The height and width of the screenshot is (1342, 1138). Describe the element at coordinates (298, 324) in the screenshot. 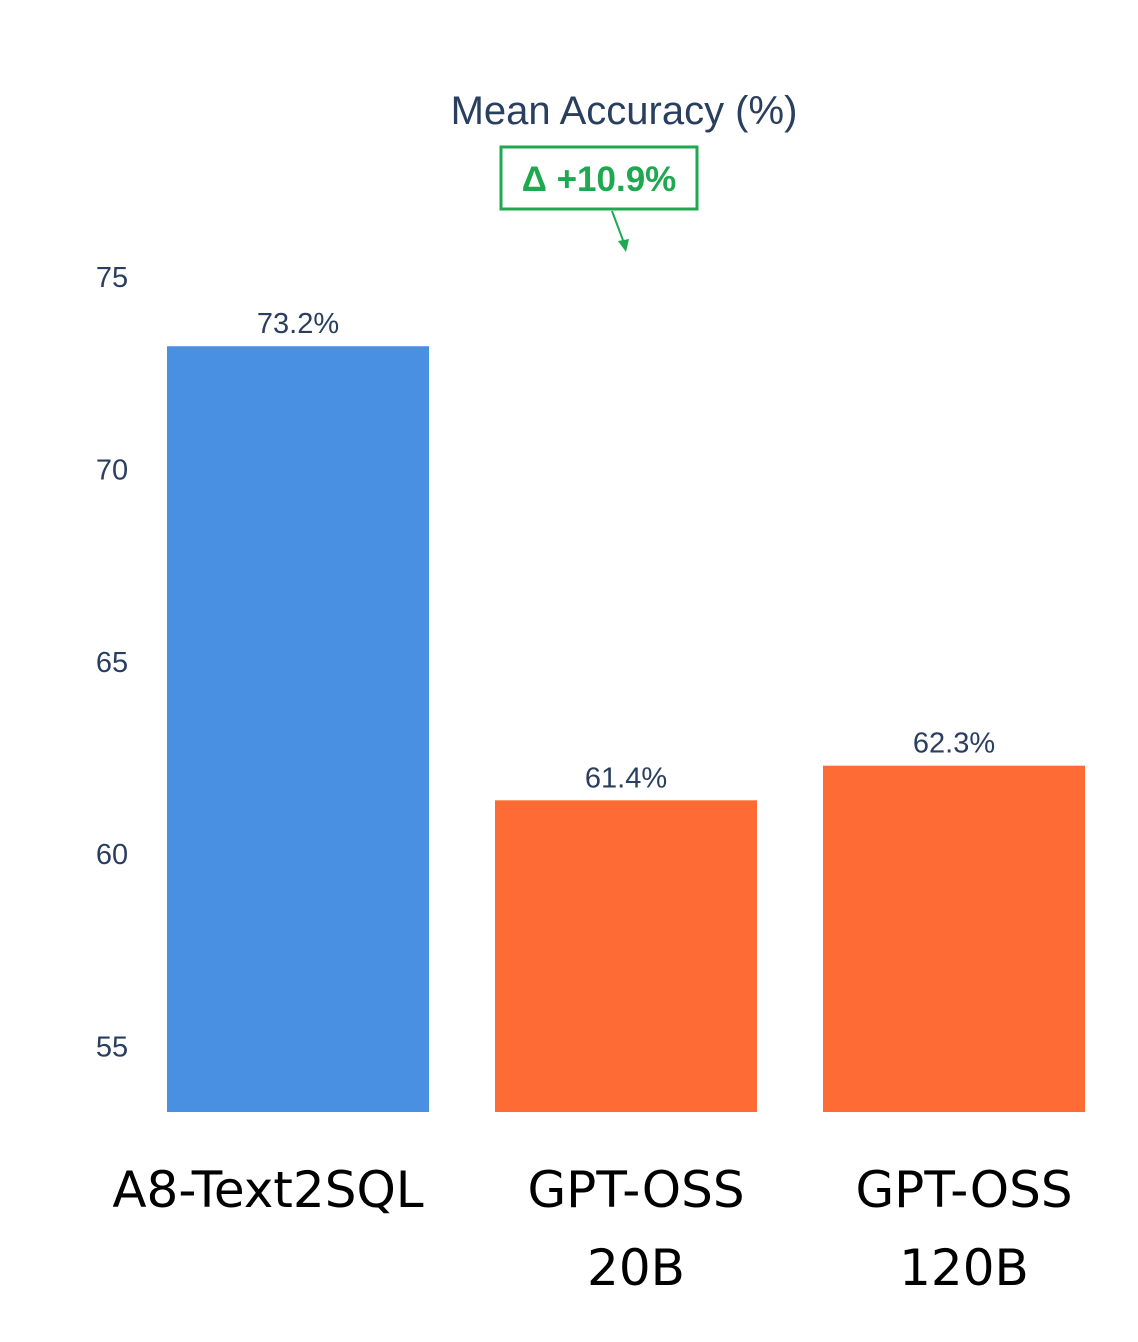

I see `bar-value-label: 73.2%` at that location.